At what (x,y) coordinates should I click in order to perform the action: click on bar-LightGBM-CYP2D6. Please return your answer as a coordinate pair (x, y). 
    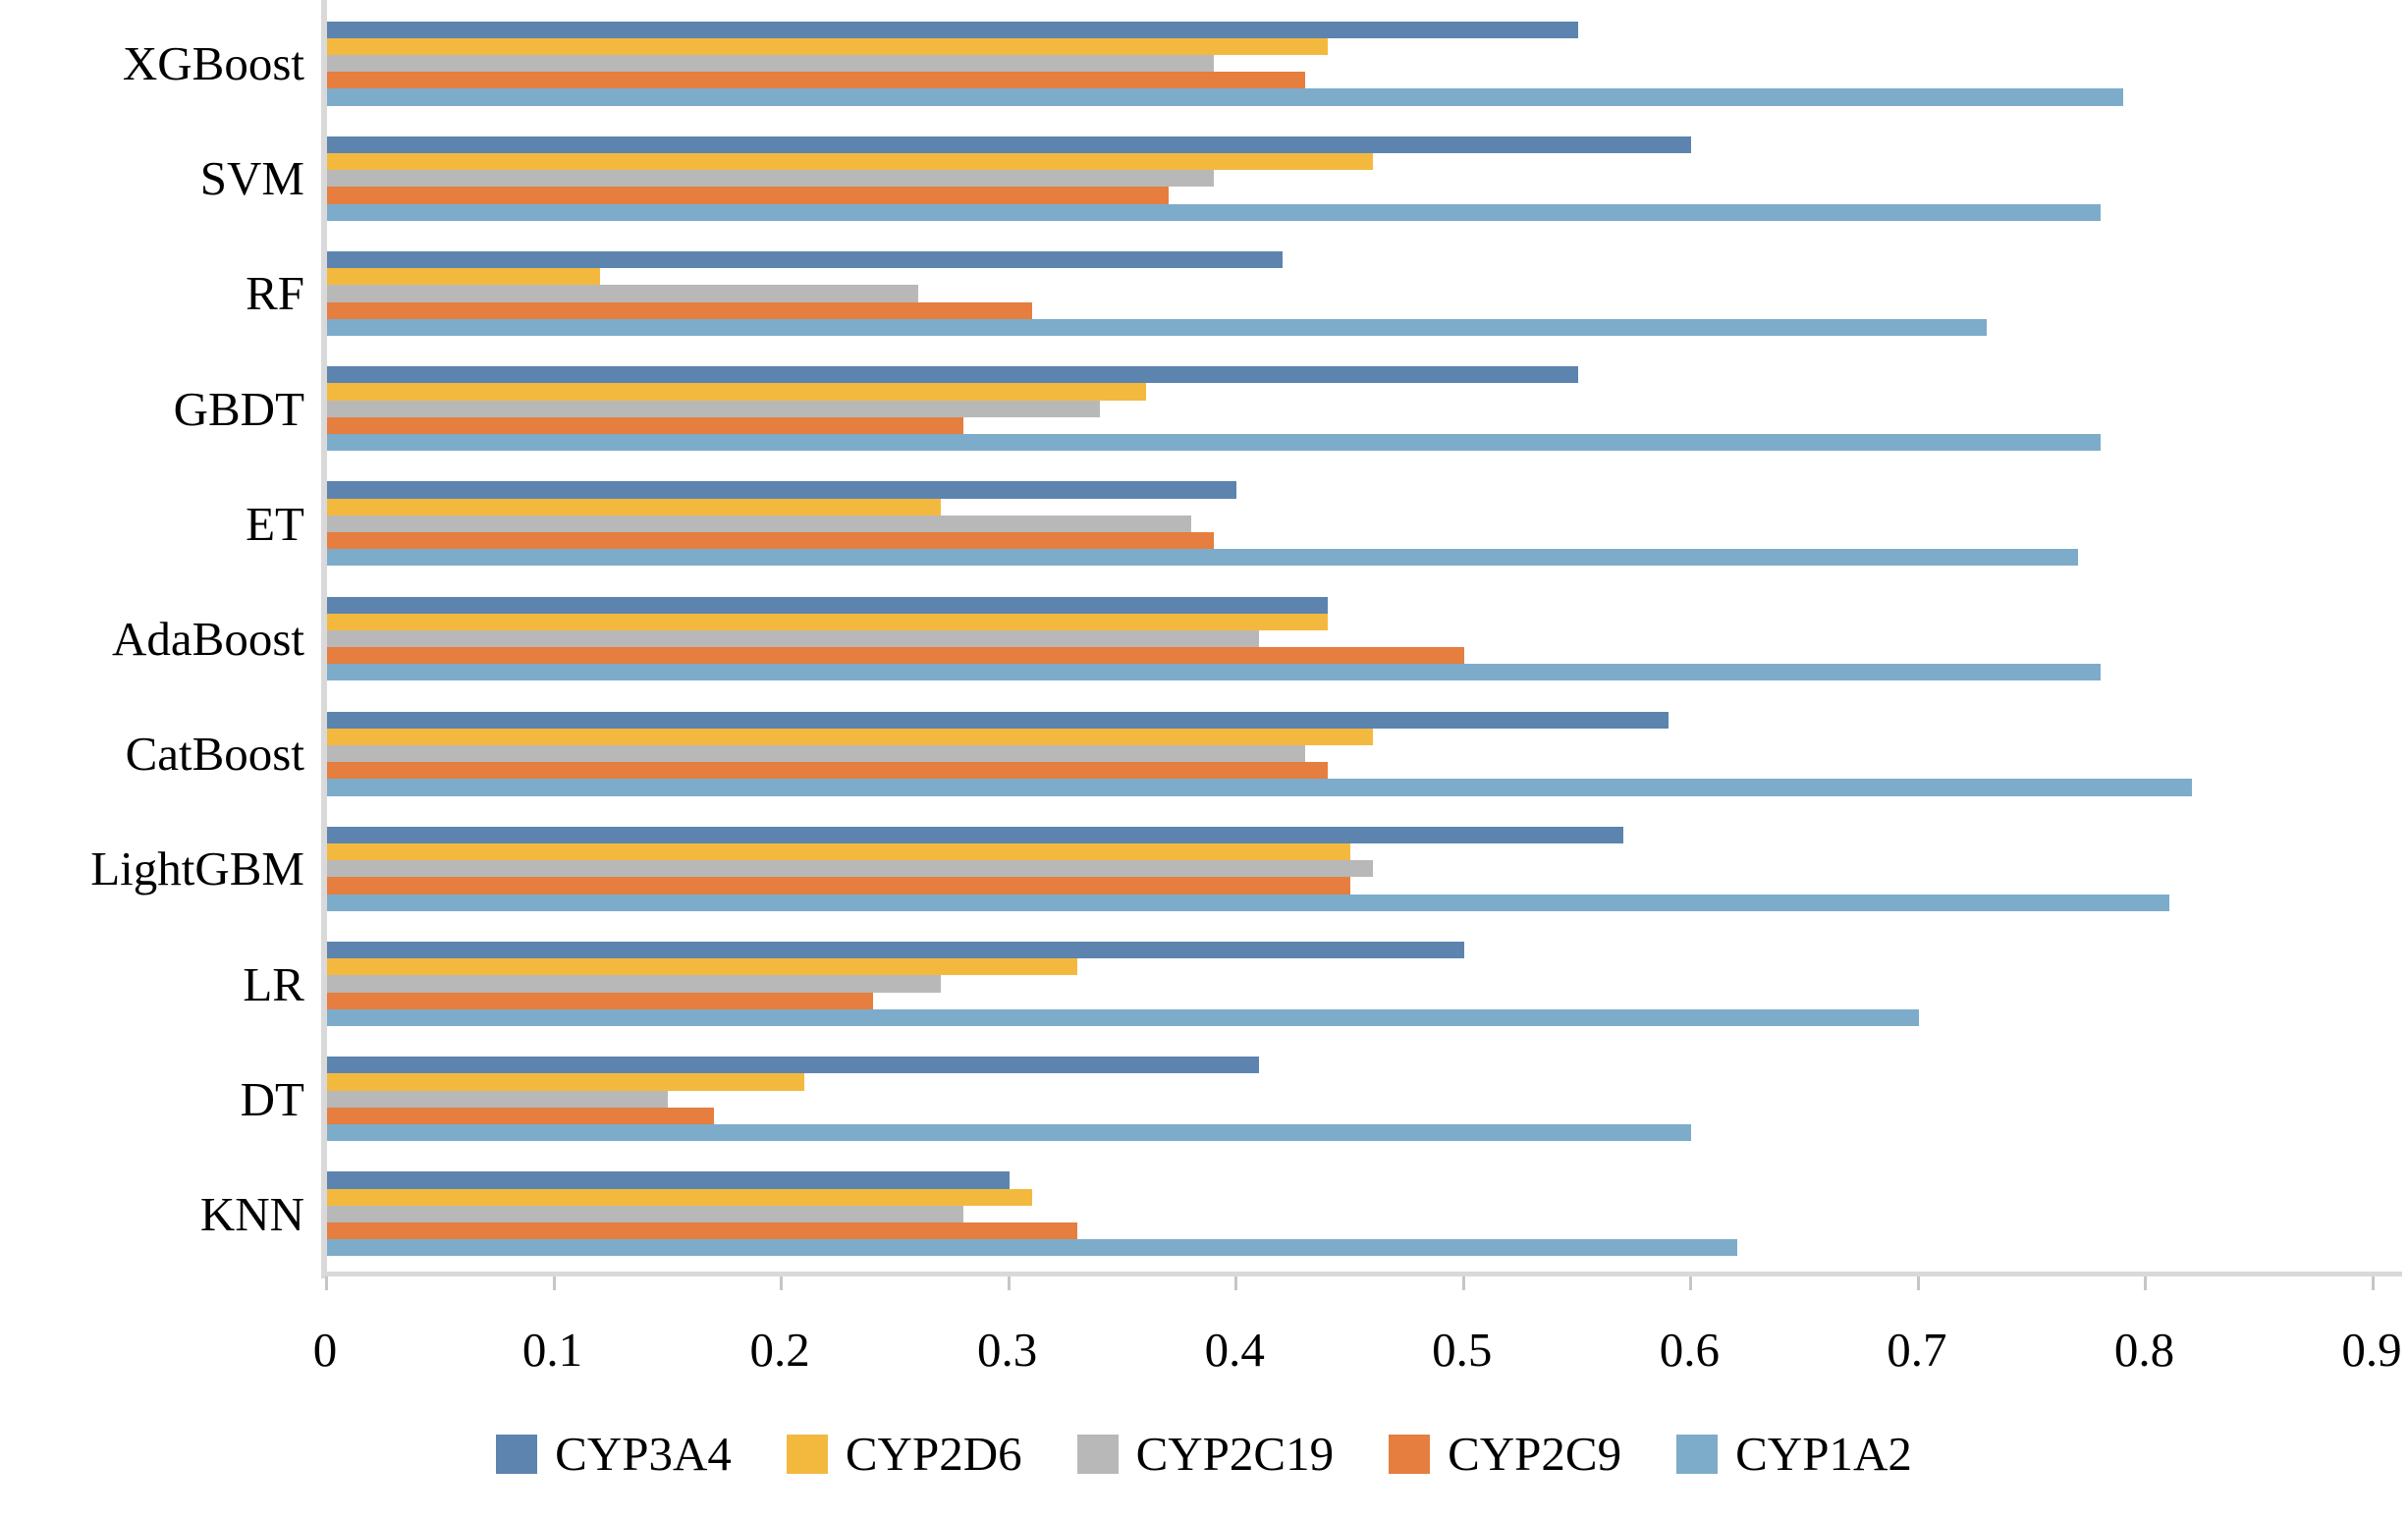
    Looking at the image, I should click on (839, 852).